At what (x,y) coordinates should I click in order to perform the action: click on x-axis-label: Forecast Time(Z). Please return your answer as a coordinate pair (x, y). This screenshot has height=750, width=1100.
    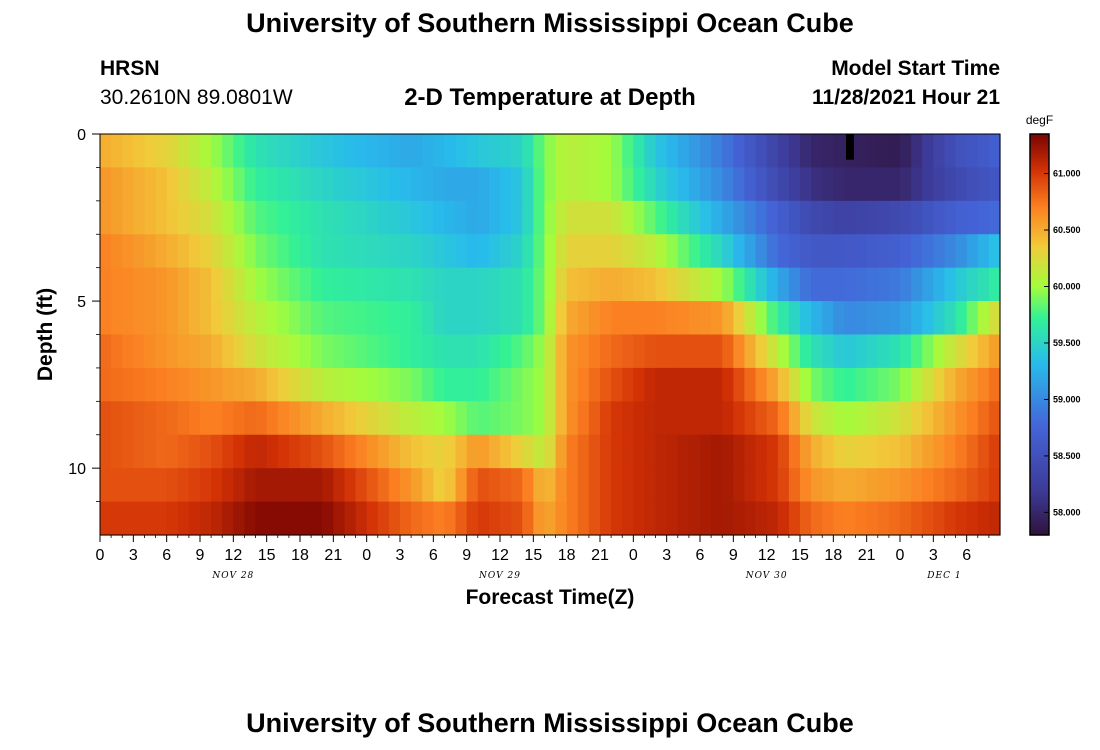
    Looking at the image, I should click on (550, 597).